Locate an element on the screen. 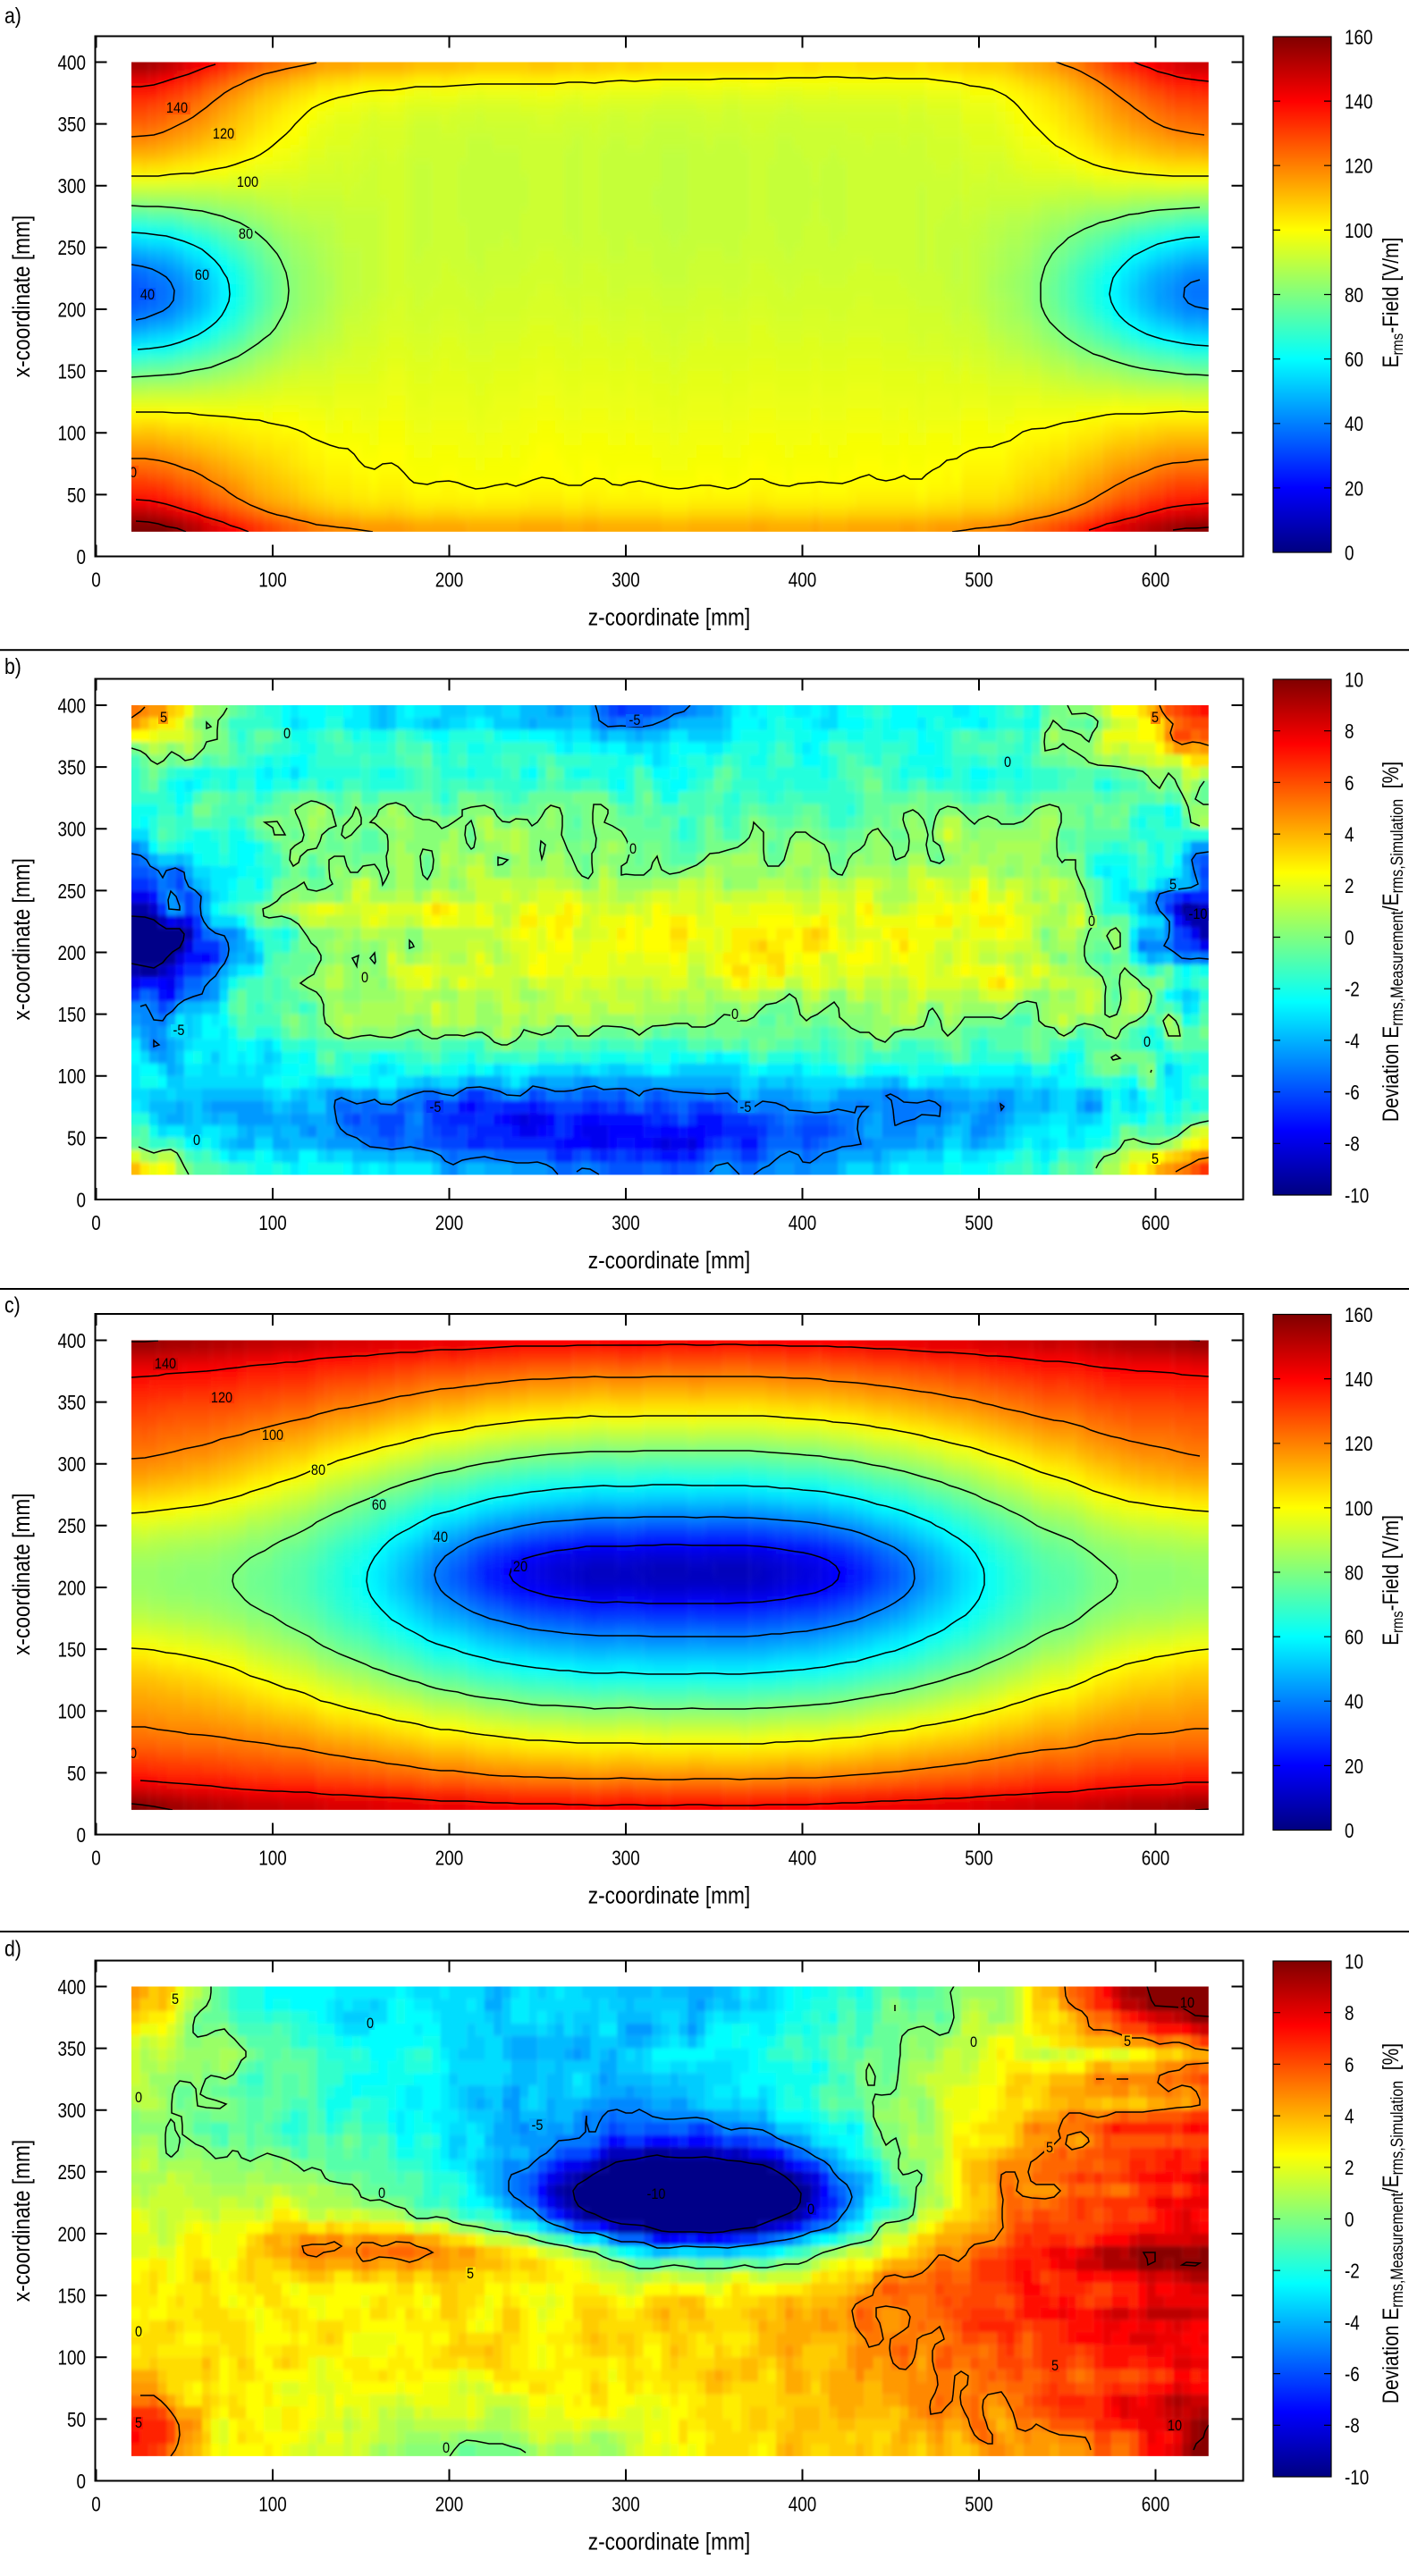 The width and height of the screenshot is (1409, 2576). svg-text: a) is located at coordinates (12, 16).